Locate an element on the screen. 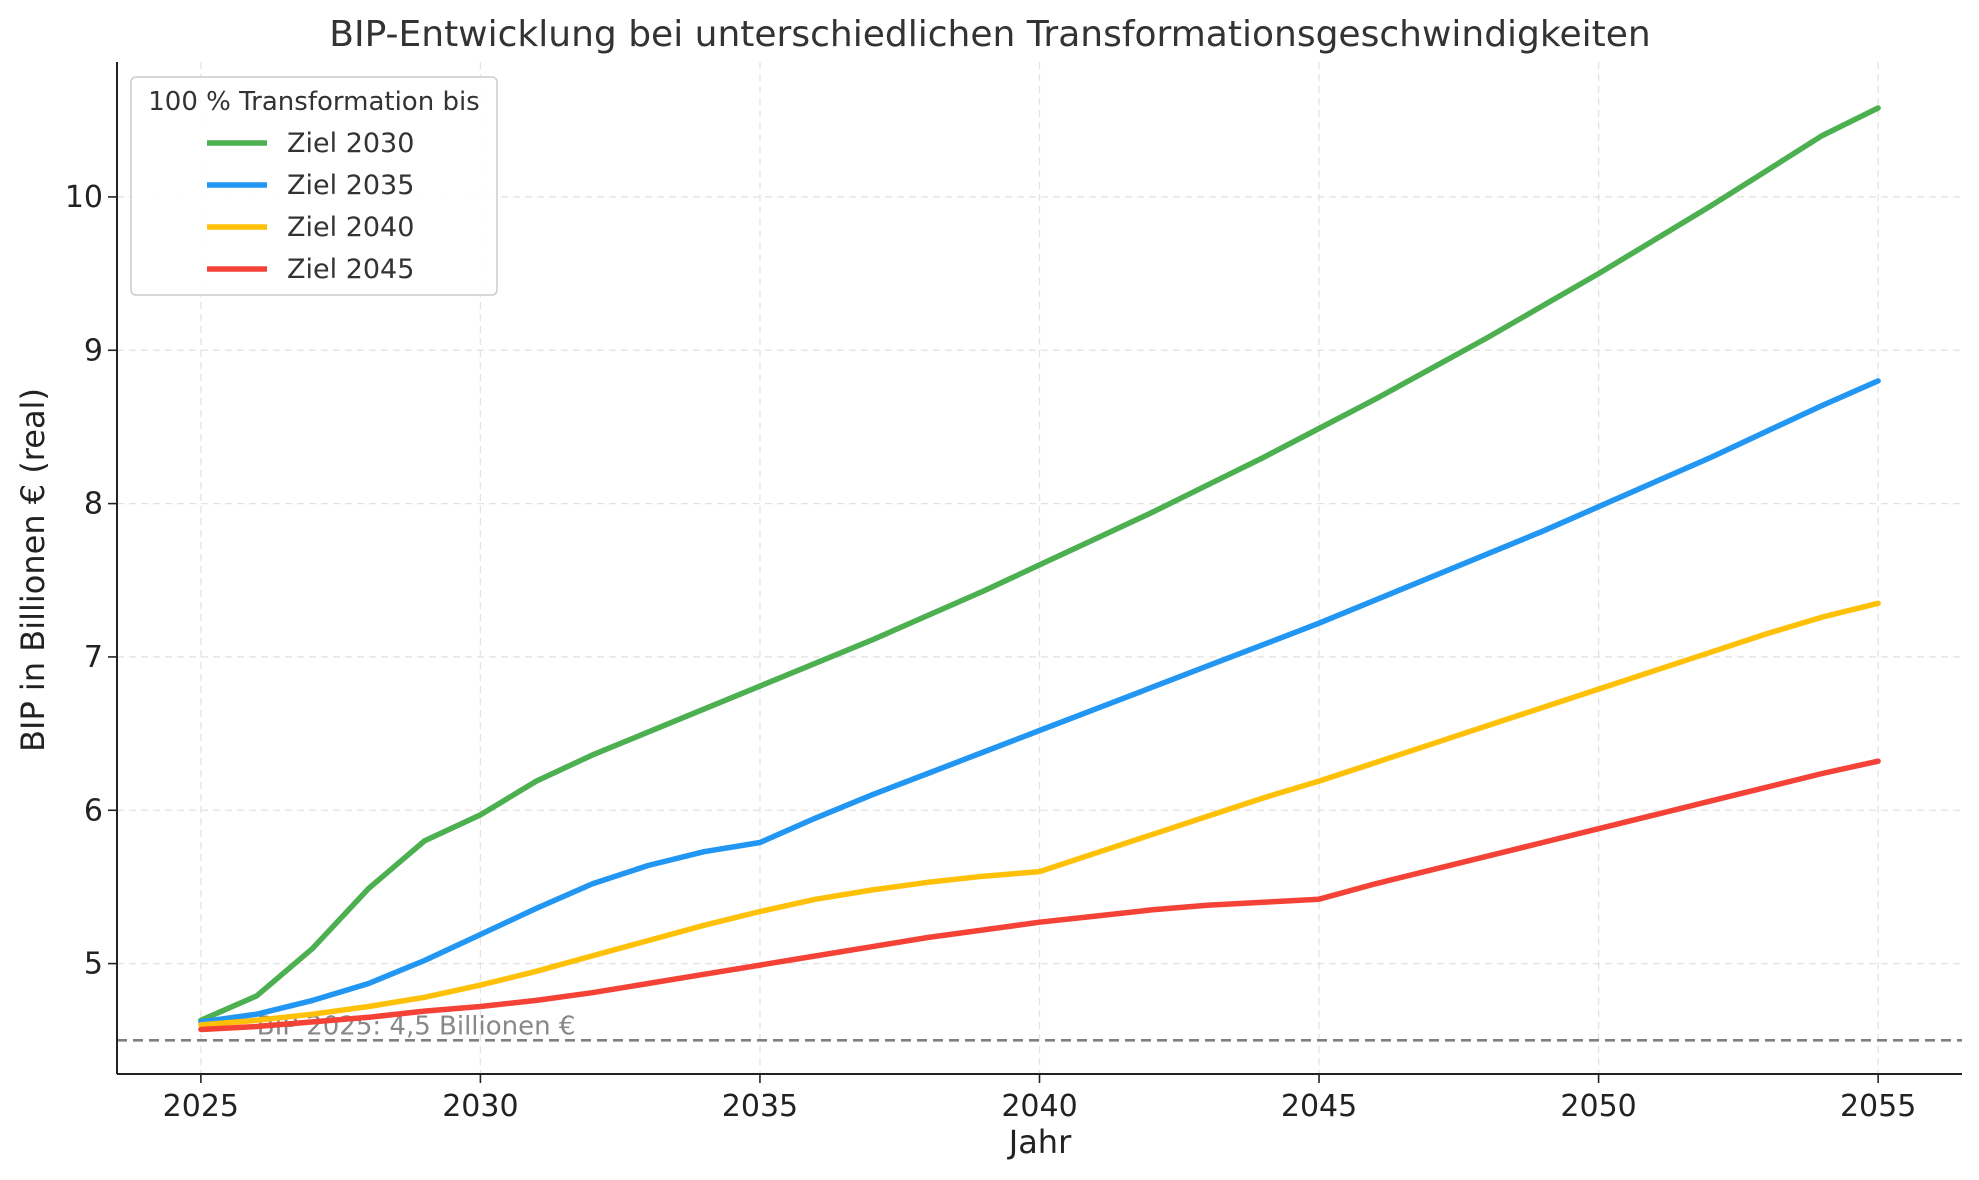  x-ticks: 2025 2030 2035 2040 2045 2050 2055 is located at coordinates (1039, 1099).